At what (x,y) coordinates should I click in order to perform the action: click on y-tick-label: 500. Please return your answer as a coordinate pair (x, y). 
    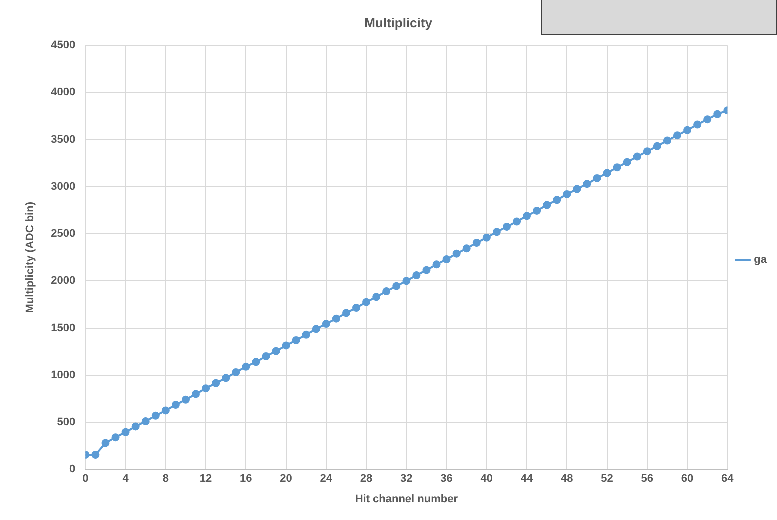
    Looking at the image, I should click on (66, 422).